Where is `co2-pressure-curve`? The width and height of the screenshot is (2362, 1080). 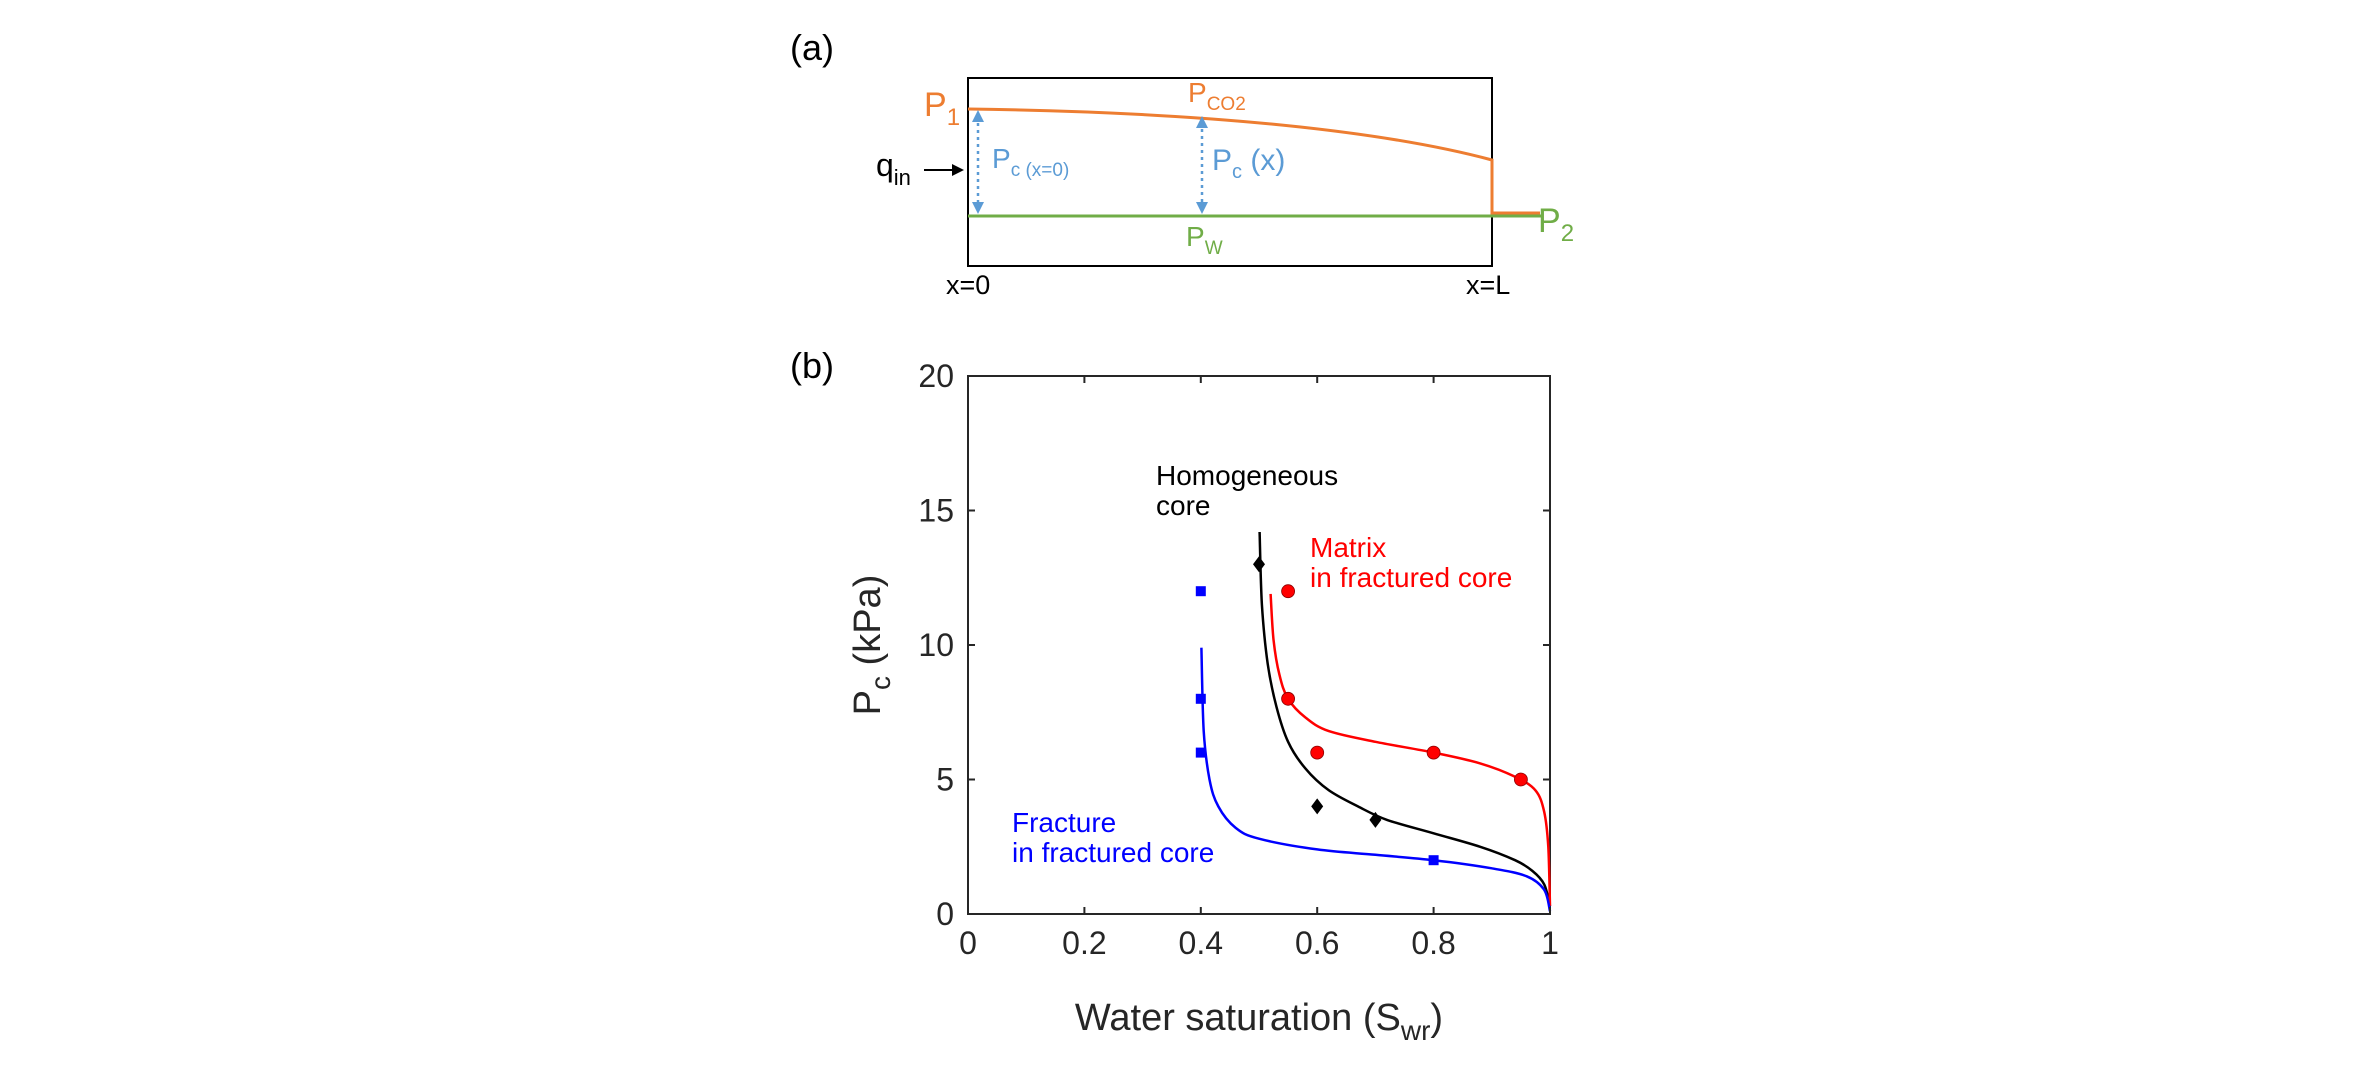
co2-pressure-curve is located at coordinates (1253, 161).